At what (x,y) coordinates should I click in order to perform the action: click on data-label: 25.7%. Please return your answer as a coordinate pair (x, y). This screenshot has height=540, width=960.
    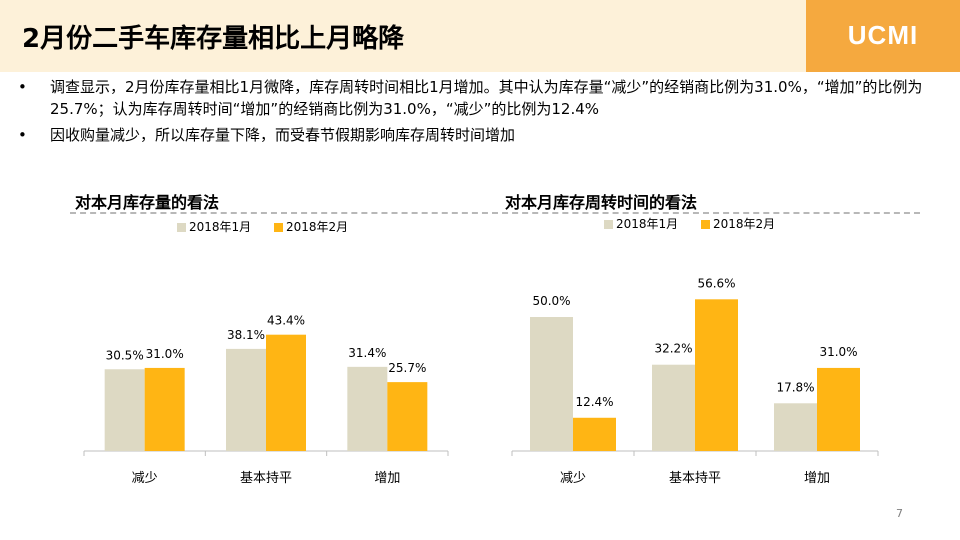
    Looking at the image, I should click on (407, 368).